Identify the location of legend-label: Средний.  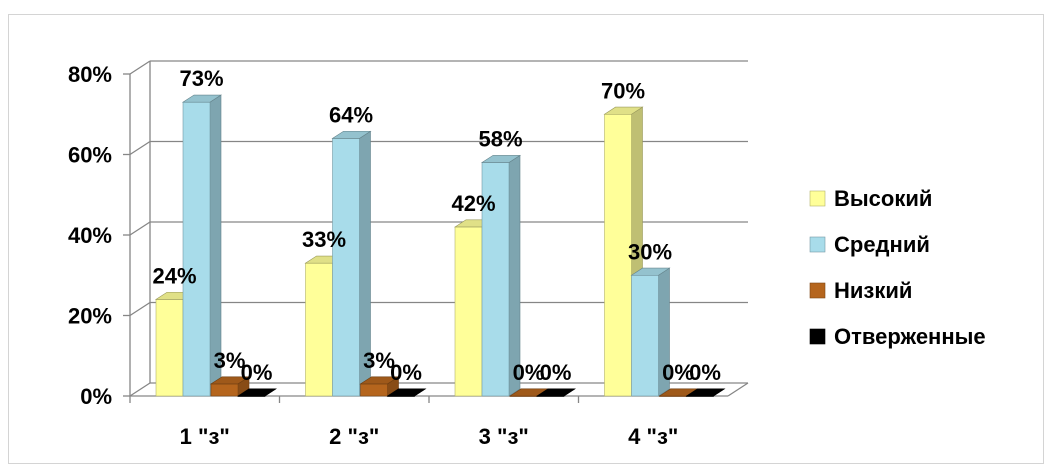
(882, 244).